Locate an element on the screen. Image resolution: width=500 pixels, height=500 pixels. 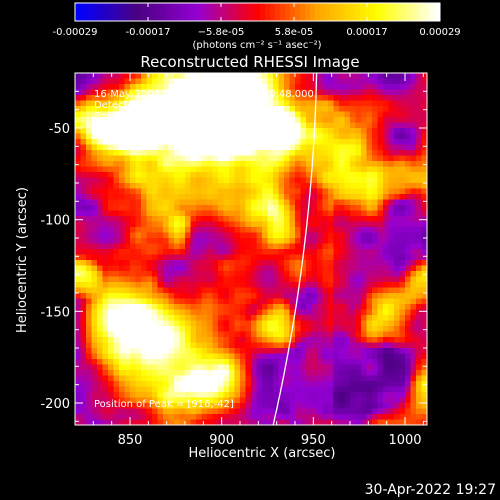
x-tick-label: 1000 is located at coordinates (404, 440).